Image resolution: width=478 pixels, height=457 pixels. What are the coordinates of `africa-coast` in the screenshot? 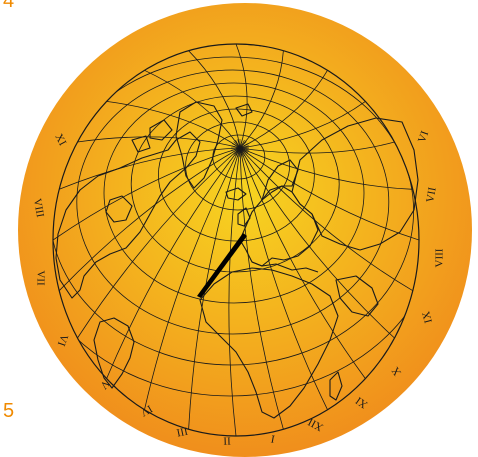 It's located at (269, 343).